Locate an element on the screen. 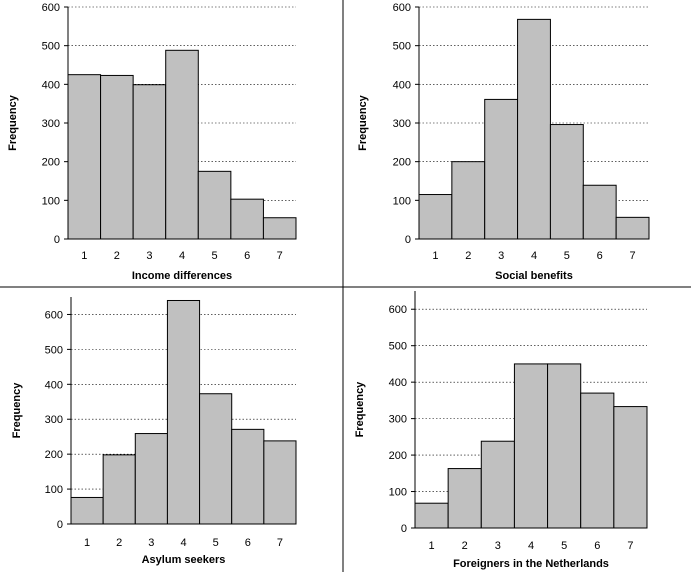 This screenshot has height=572, width=691. chart-0-y-tick-label: 100 is located at coordinates (51, 201).